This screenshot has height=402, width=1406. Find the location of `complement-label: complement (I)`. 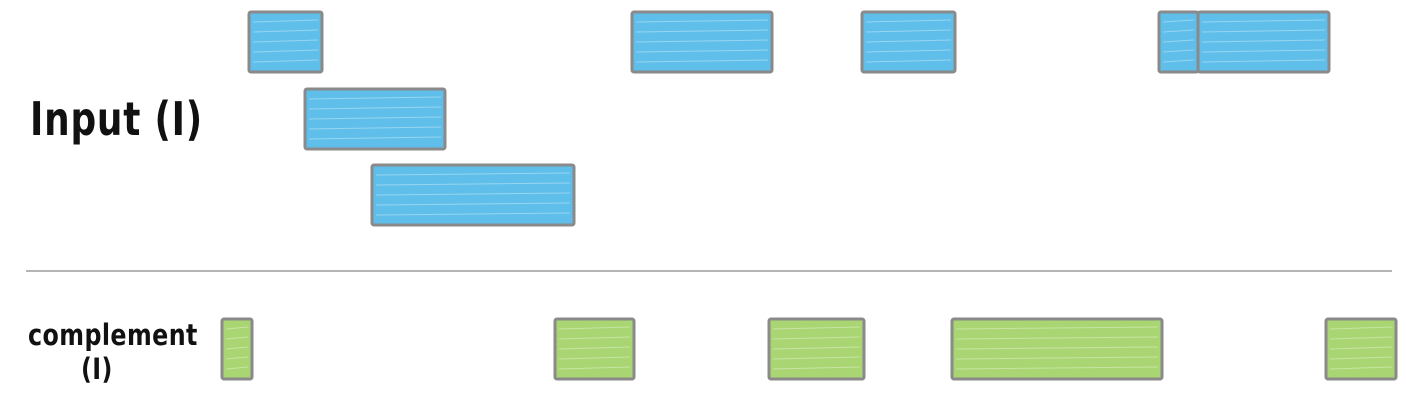

complement-label: complement (I) is located at coordinates (97, 352).